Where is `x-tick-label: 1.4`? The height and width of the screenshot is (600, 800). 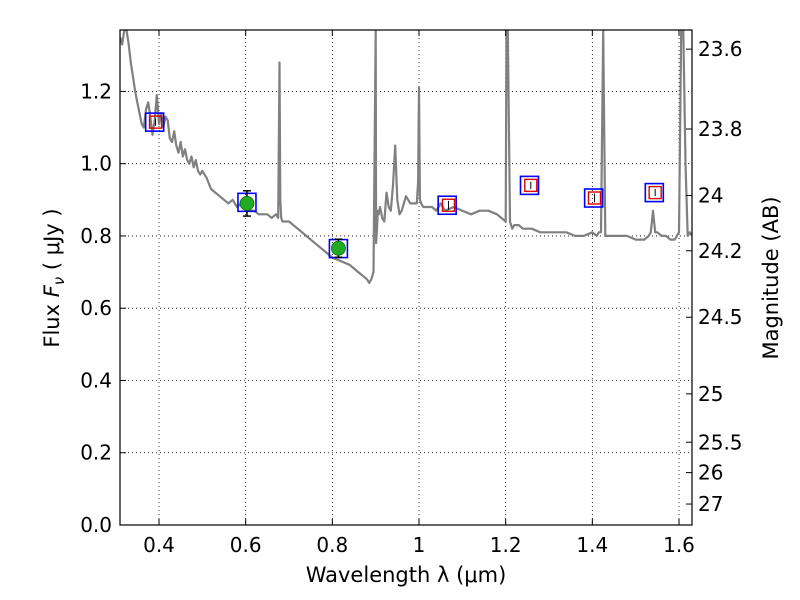
x-tick-label: 1.4 is located at coordinates (592, 545).